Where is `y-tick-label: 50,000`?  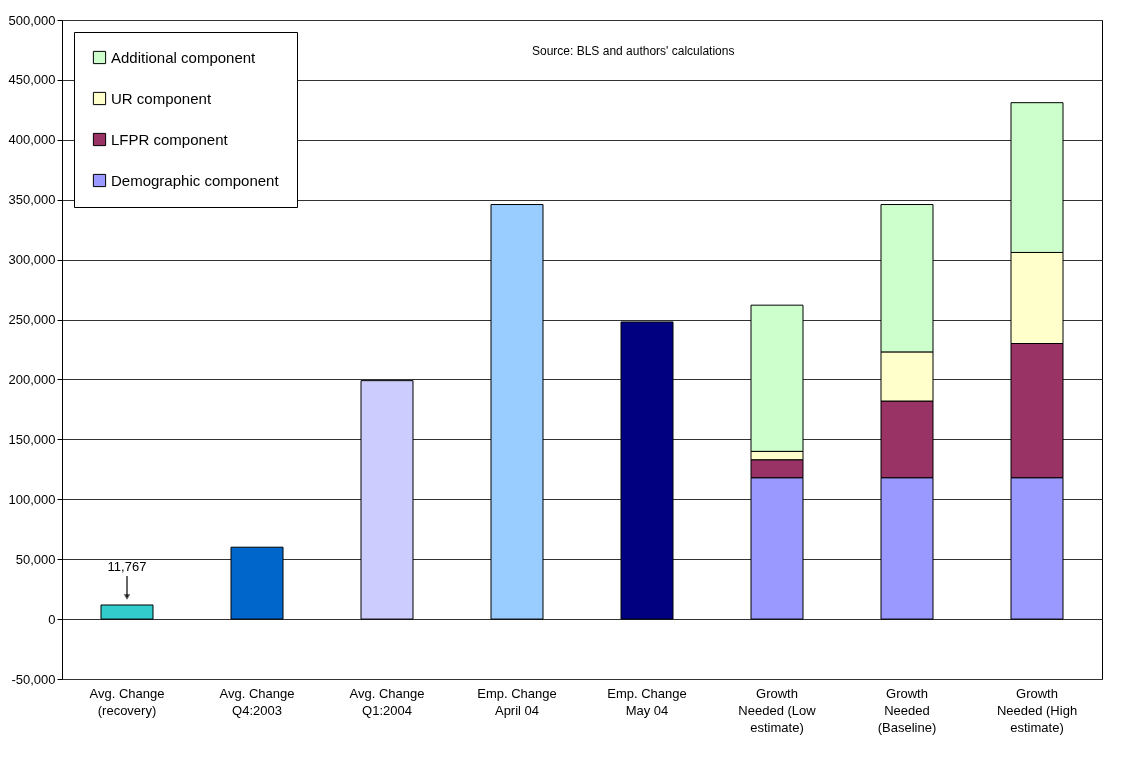
y-tick-label: 50,000 is located at coordinates (35, 559).